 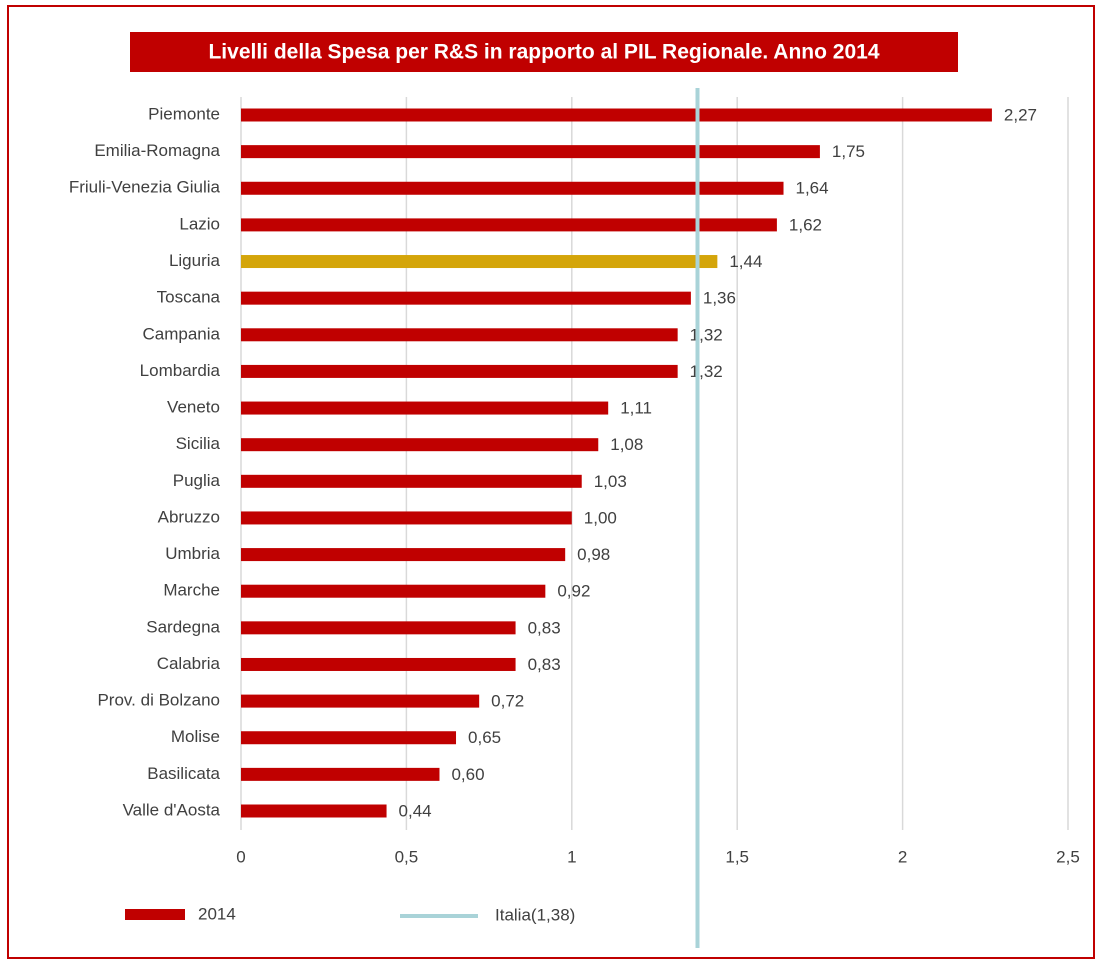 What do you see at coordinates (484, 737) in the screenshot?
I see `value-label: 0,65` at bounding box center [484, 737].